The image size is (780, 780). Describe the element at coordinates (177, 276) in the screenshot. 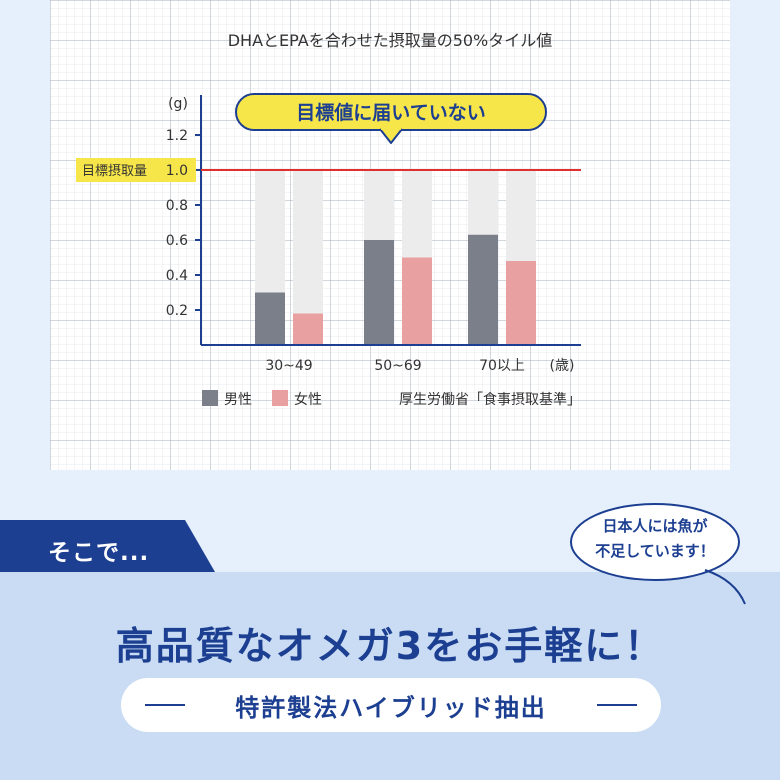

I see `y-tick-label: 0.4` at that location.